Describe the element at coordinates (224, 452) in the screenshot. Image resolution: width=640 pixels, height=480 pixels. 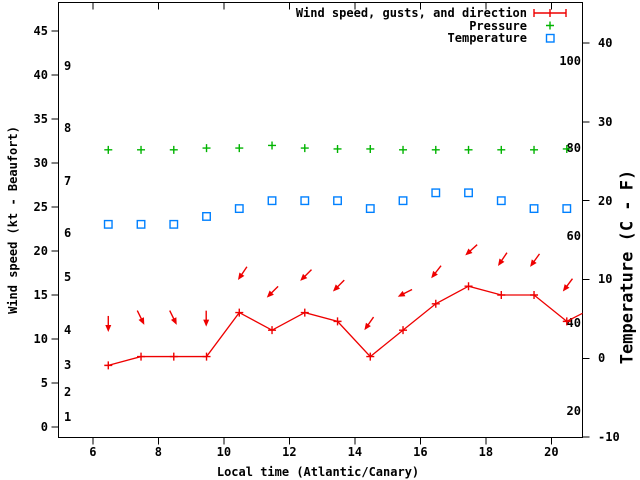
I see `x-tick-label: 10` at that location.